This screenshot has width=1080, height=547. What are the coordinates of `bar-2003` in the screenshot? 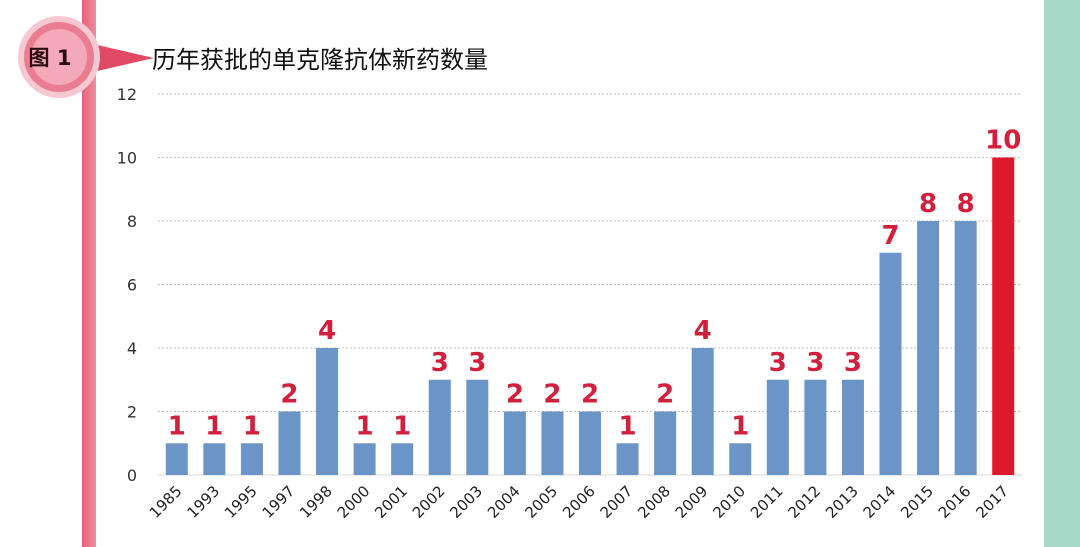 It's located at (477, 427).